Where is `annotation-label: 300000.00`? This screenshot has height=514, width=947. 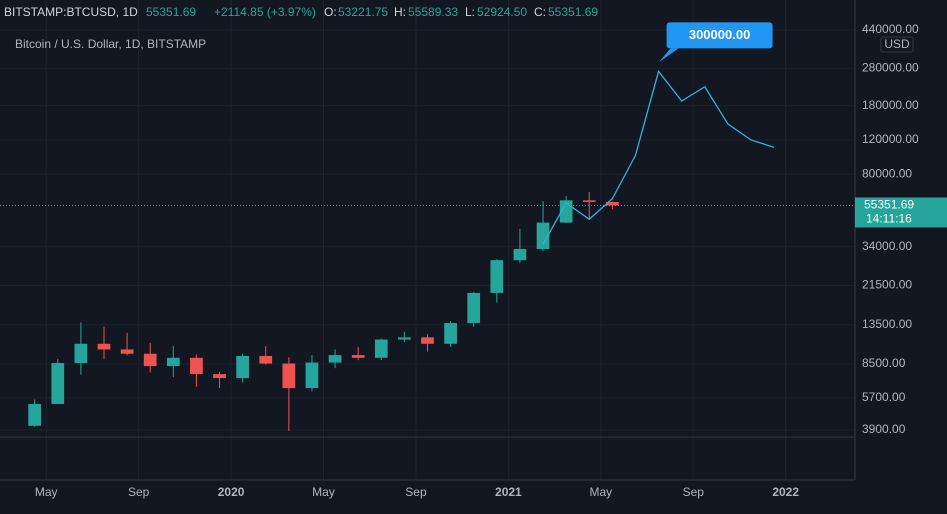 annotation-label: 300000.00 is located at coordinates (719, 34).